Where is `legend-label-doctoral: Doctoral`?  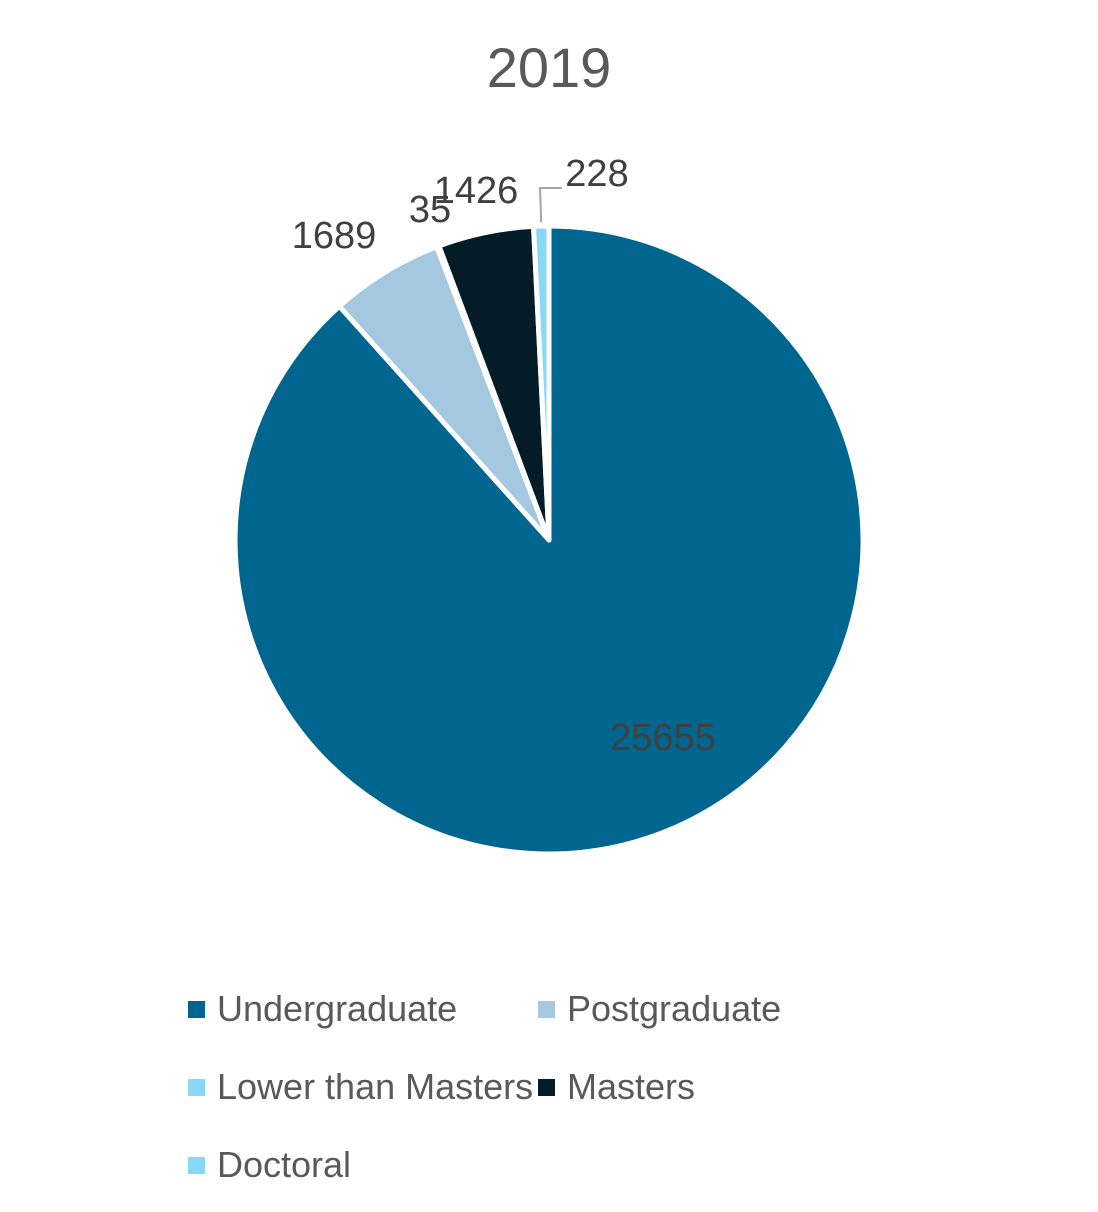 legend-label-doctoral: Doctoral is located at coordinates (284, 1164).